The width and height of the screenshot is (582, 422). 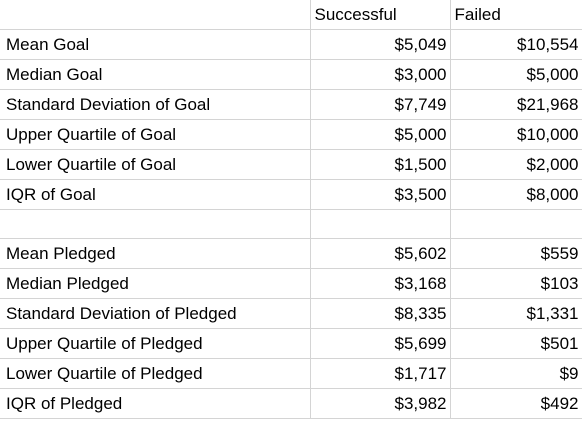 I want to click on row-label: Median Pledged, so click(x=155, y=283).